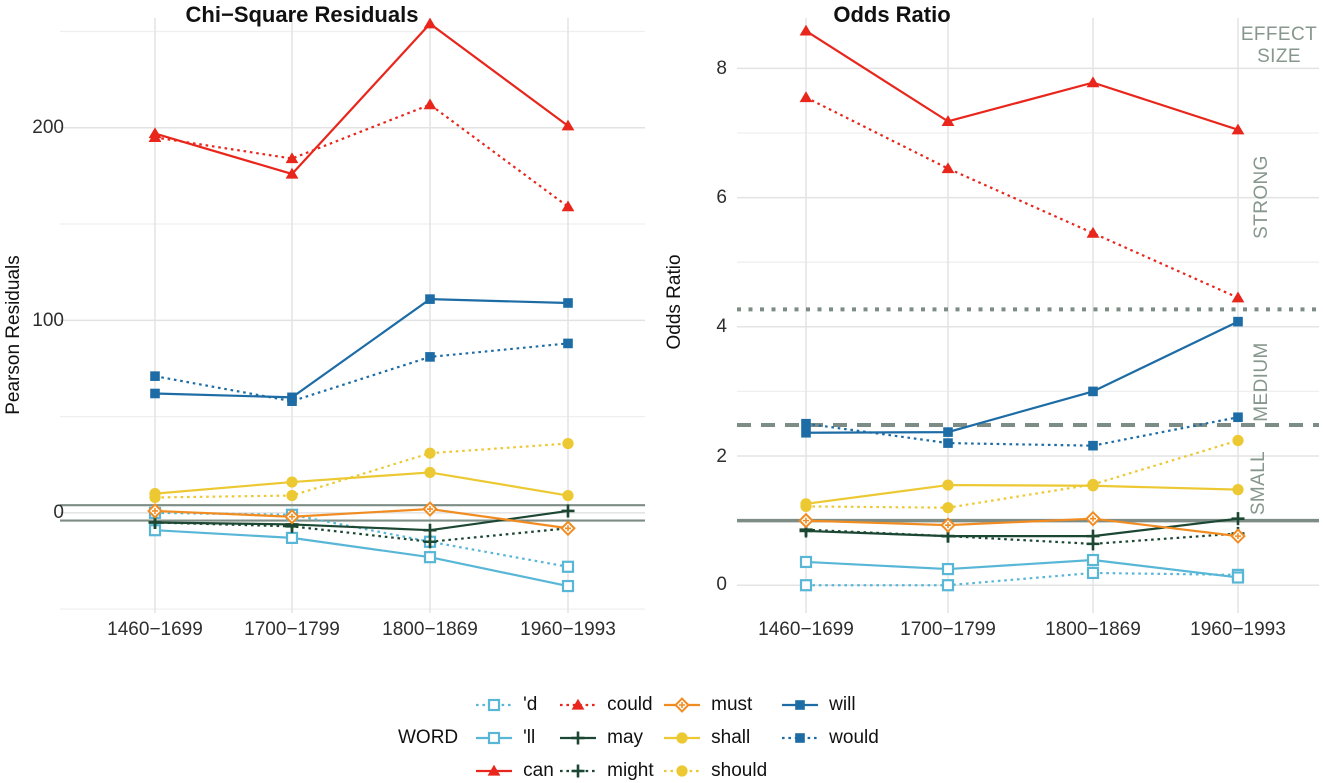  I want to click on legend-item-ll: 'll, so click(516, 737).